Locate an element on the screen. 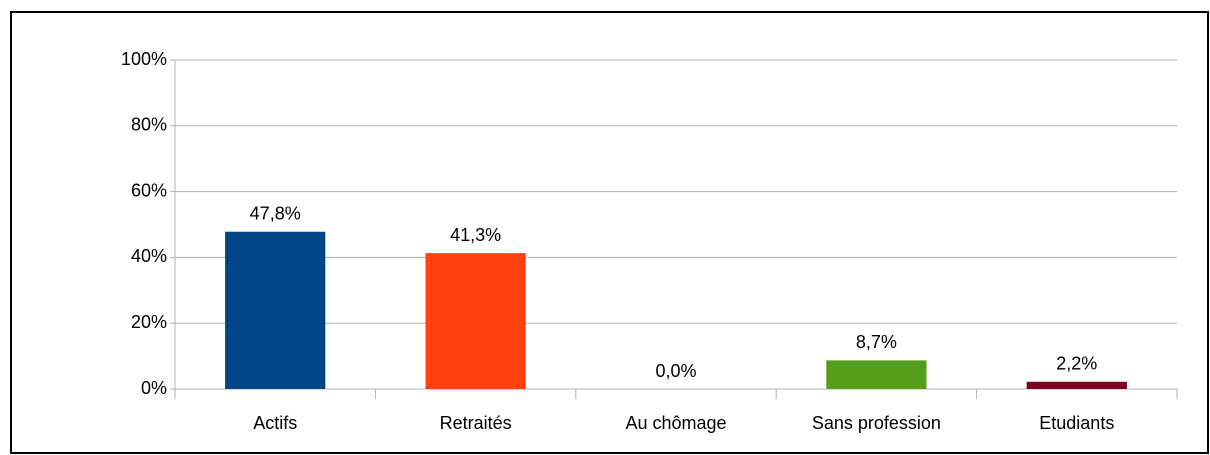 The width and height of the screenshot is (1210, 455). y-tick-label: 60% is located at coordinates (149, 190).